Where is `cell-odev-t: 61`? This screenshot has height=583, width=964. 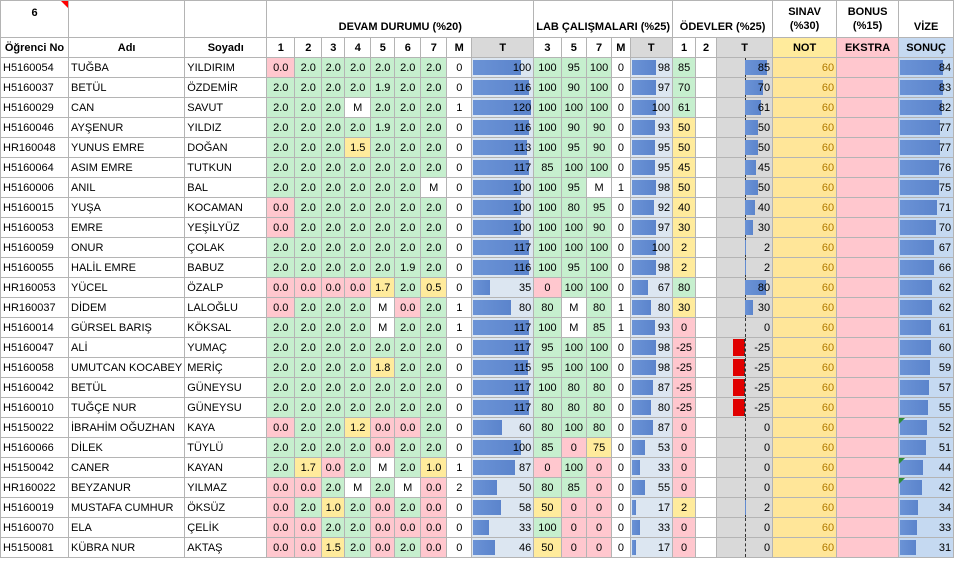
cell-odev-t: 61 is located at coordinates (745, 107).